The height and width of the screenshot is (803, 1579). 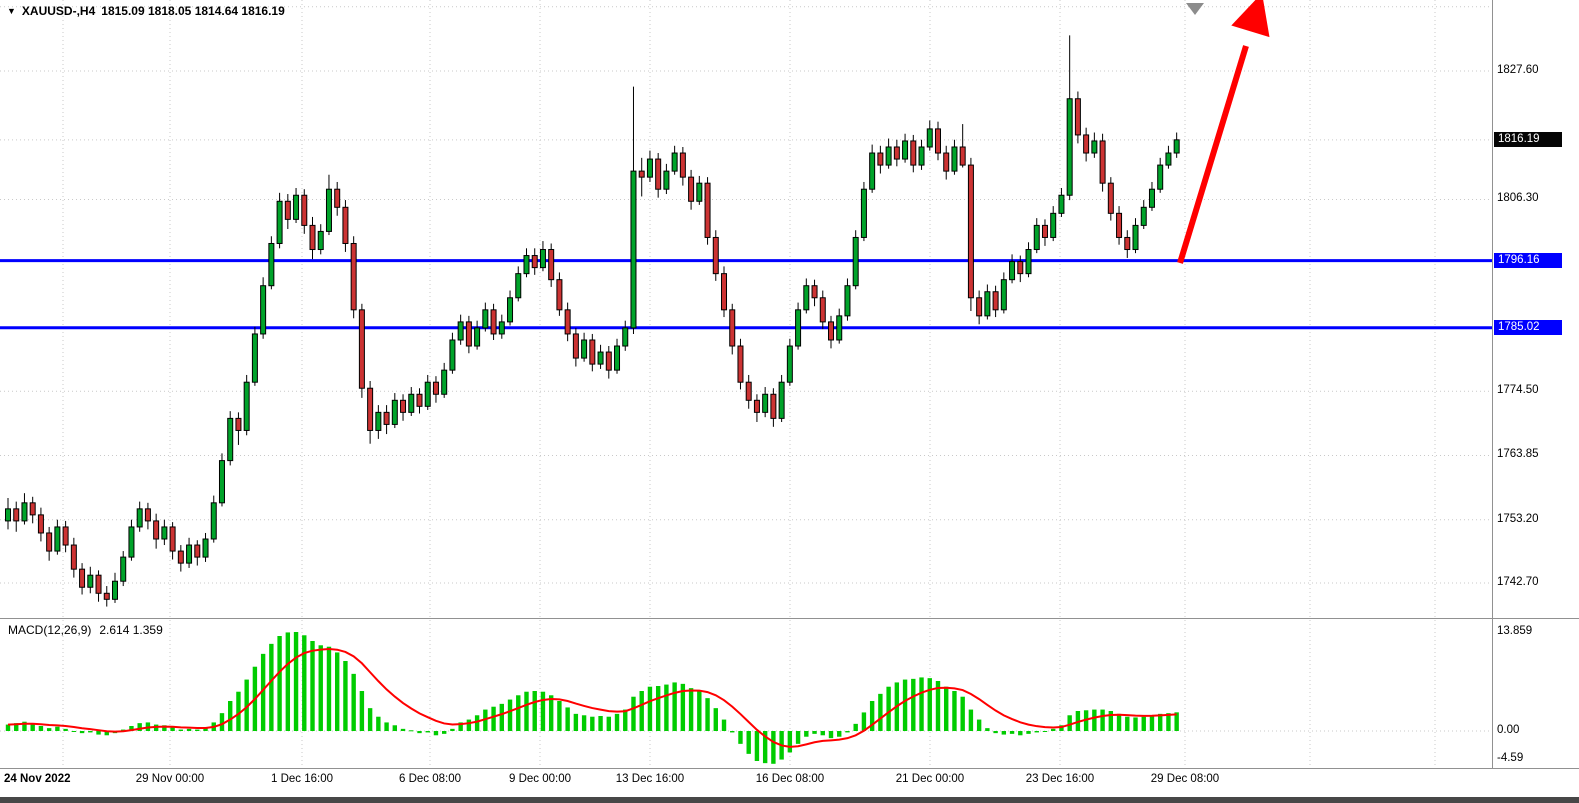 I want to click on macd-signal-line, so click(x=592, y=698).